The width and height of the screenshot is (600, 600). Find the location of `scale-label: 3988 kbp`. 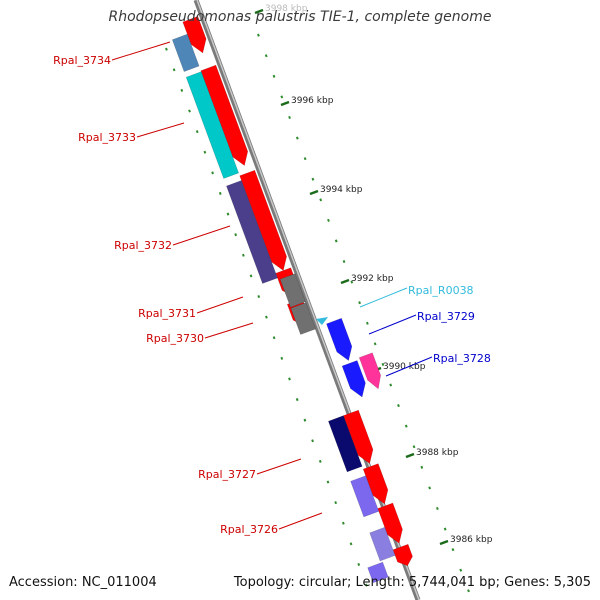

scale-label: 3988 kbp is located at coordinates (437, 453).